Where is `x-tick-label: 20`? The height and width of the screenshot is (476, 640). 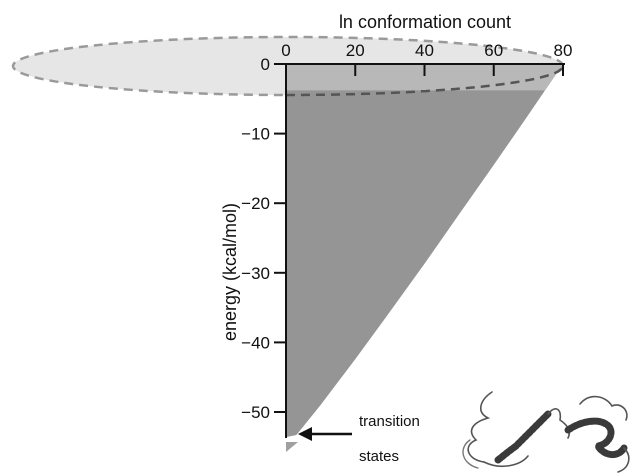
x-tick-label: 20 is located at coordinates (355, 50).